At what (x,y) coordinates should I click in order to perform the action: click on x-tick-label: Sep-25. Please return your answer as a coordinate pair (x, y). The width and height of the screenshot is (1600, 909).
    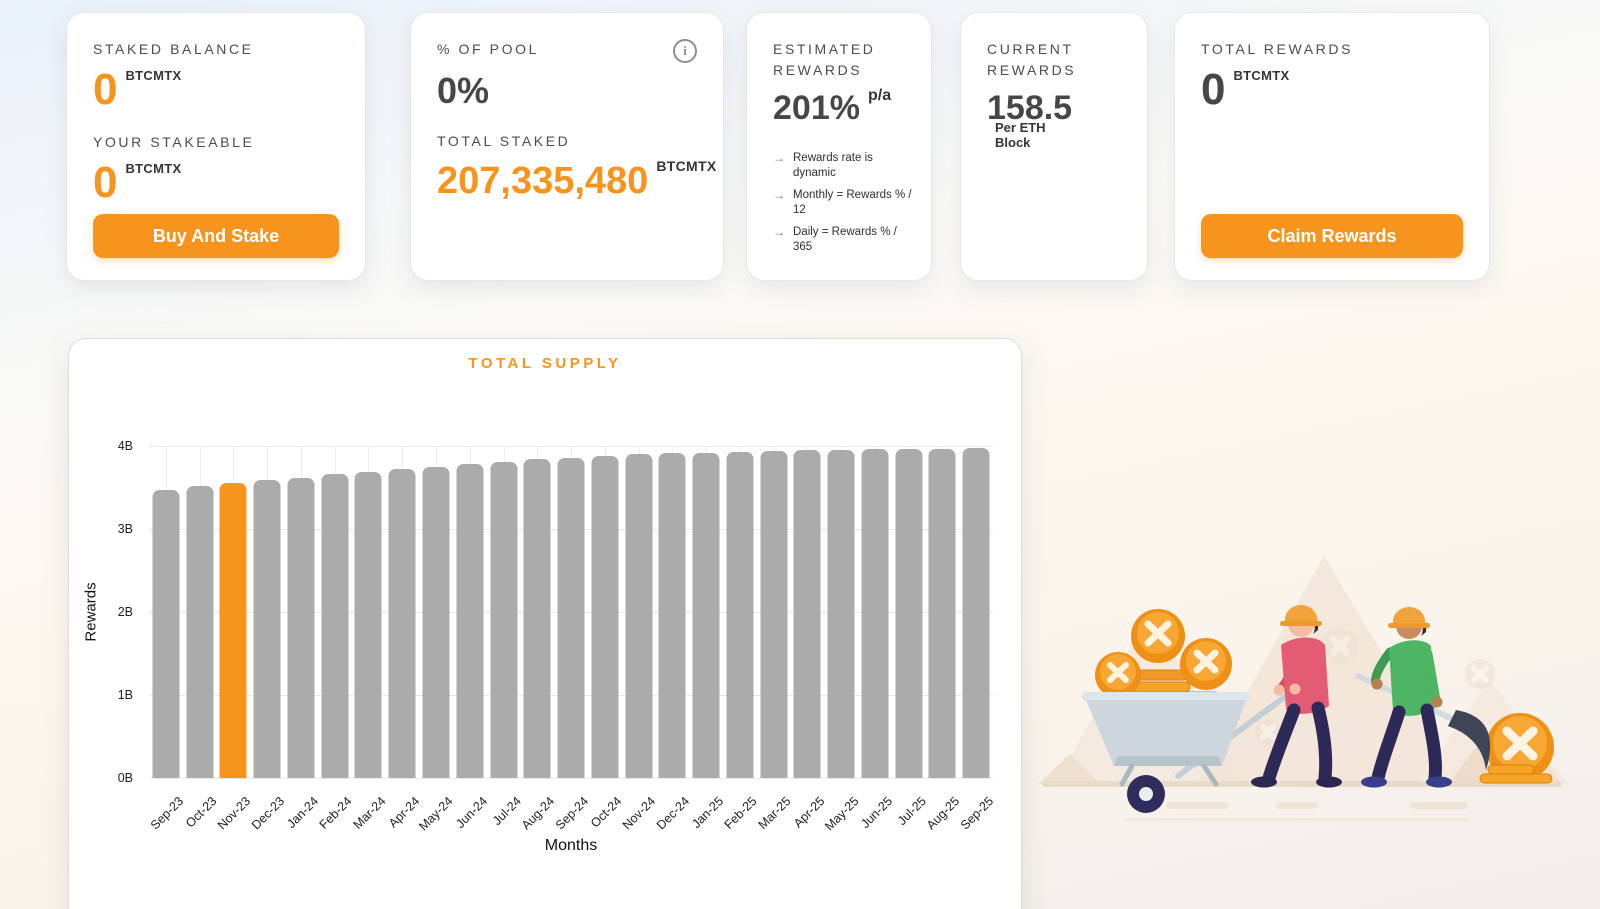
    Looking at the image, I should click on (977, 813).